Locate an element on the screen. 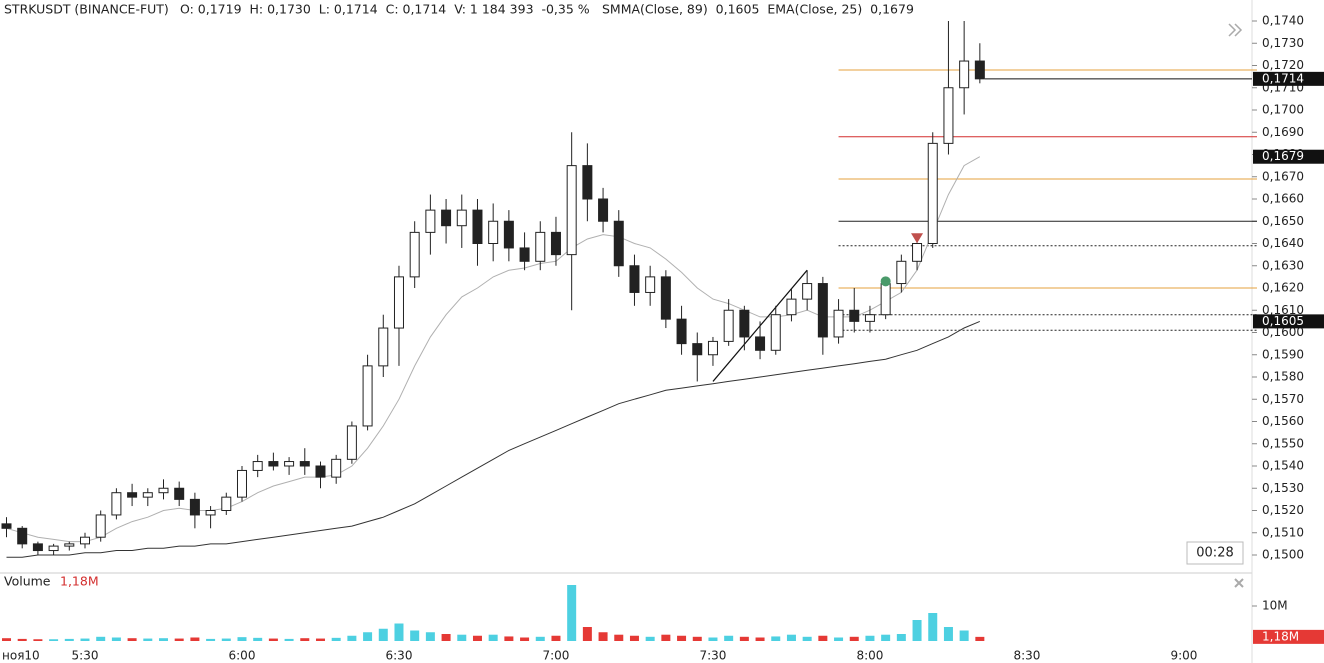  y-tick-label: 0,1570 is located at coordinates (1283, 399).